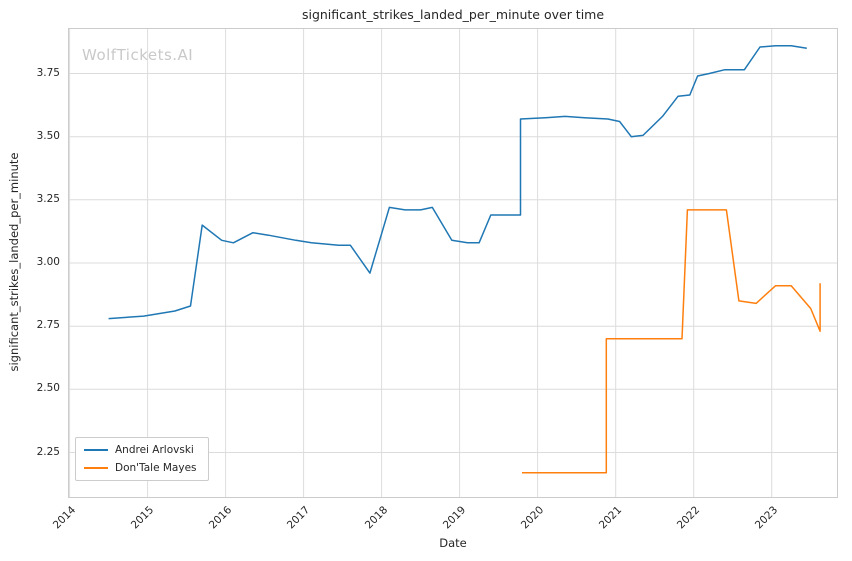 The image size is (852, 561). Describe the element at coordinates (96, 468) in the screenshot. I see `legend-line-swatch-orange` at that location.